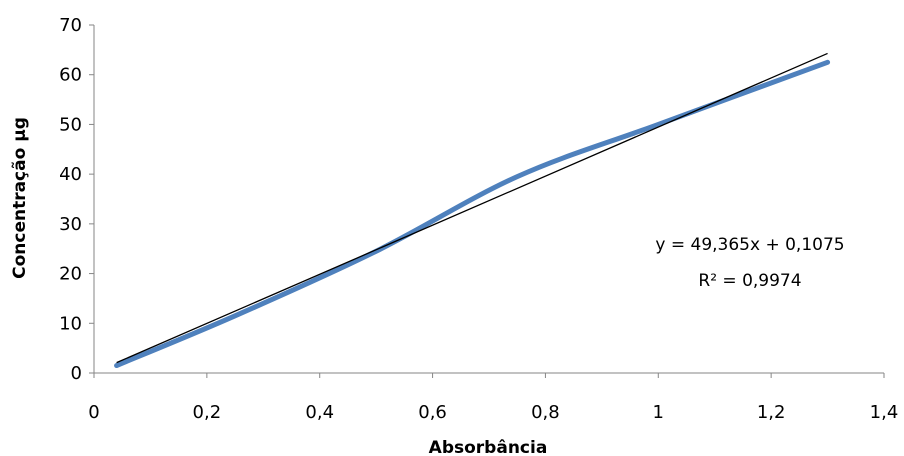 The width and height of the screenshot is (904, 456). Describe the element at coordinates (70, 224) in the screenshot. I see `y-tick-label: 30` at that location.